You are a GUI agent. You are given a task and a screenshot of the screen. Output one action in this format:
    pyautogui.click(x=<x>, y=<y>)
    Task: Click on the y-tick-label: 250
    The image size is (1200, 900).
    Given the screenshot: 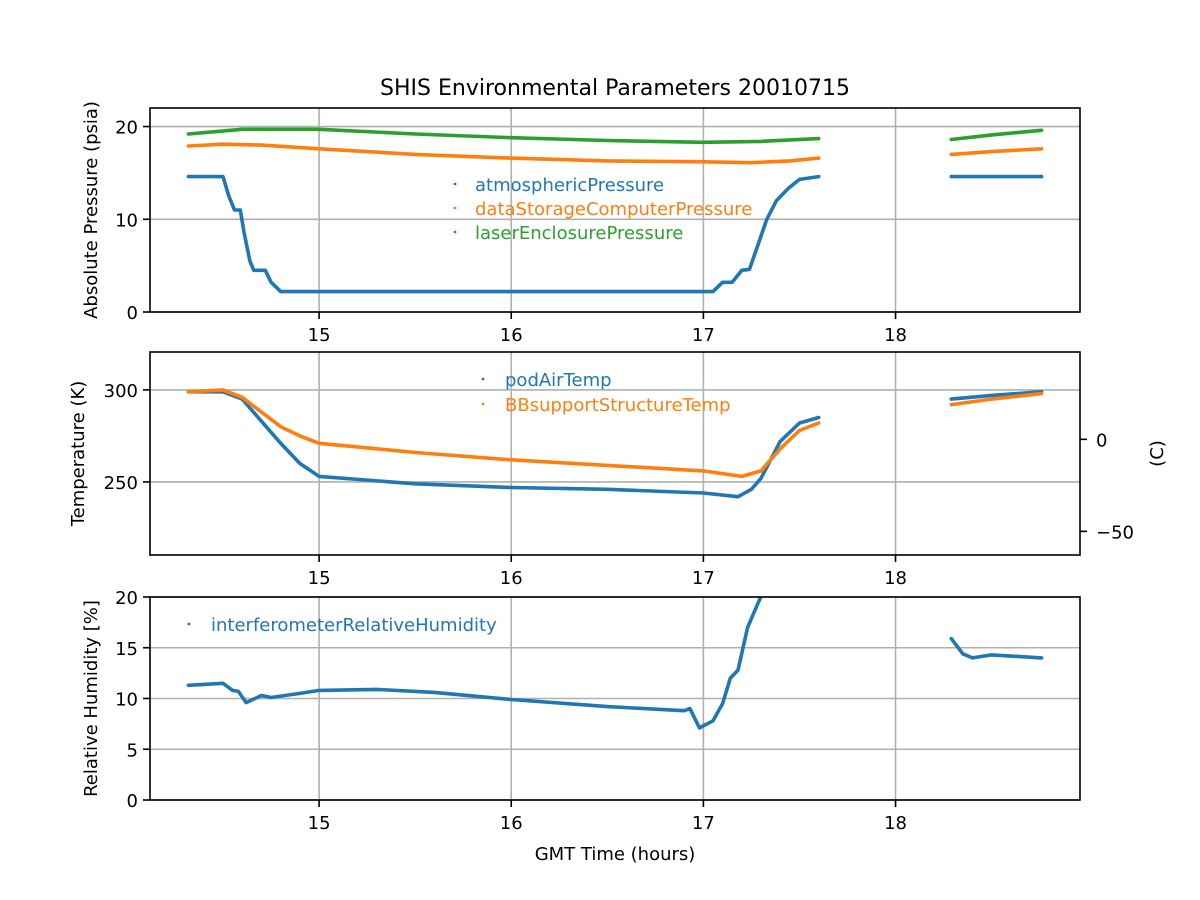 What is the action you would take?
    pyautogui.click(x=121, y=483)
    